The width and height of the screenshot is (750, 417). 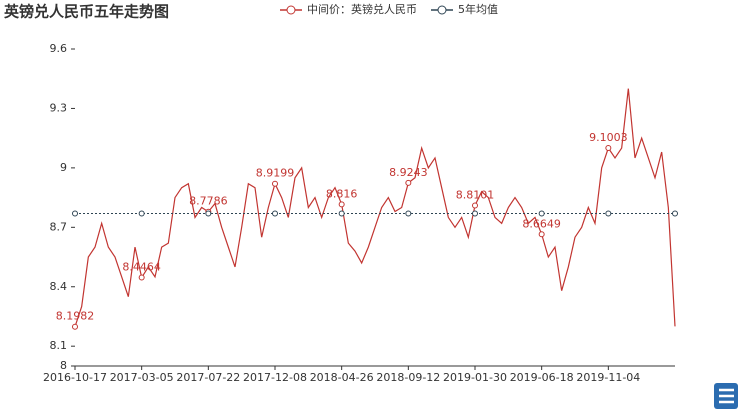 I want to click on x-tick-label: 2019-11-04, so click(x=608, y=377).